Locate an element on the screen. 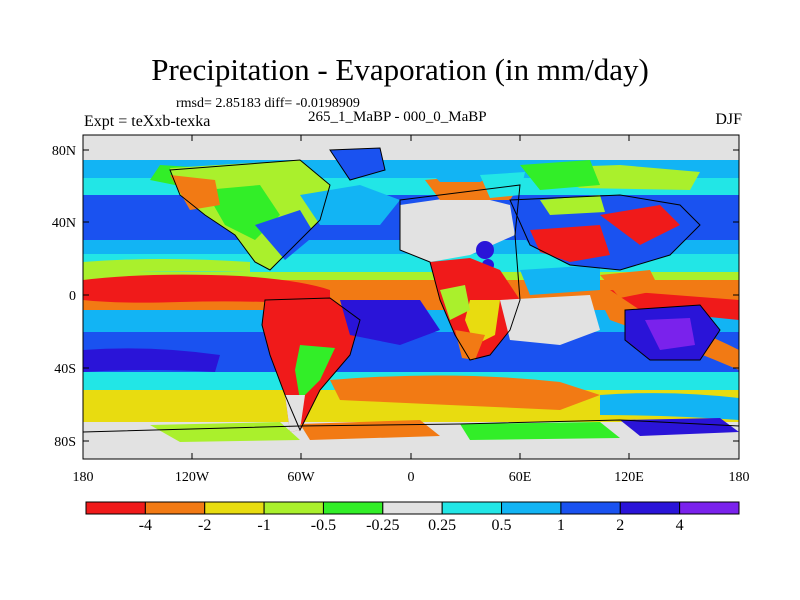  colorbar is located at coordinates (412, 508).